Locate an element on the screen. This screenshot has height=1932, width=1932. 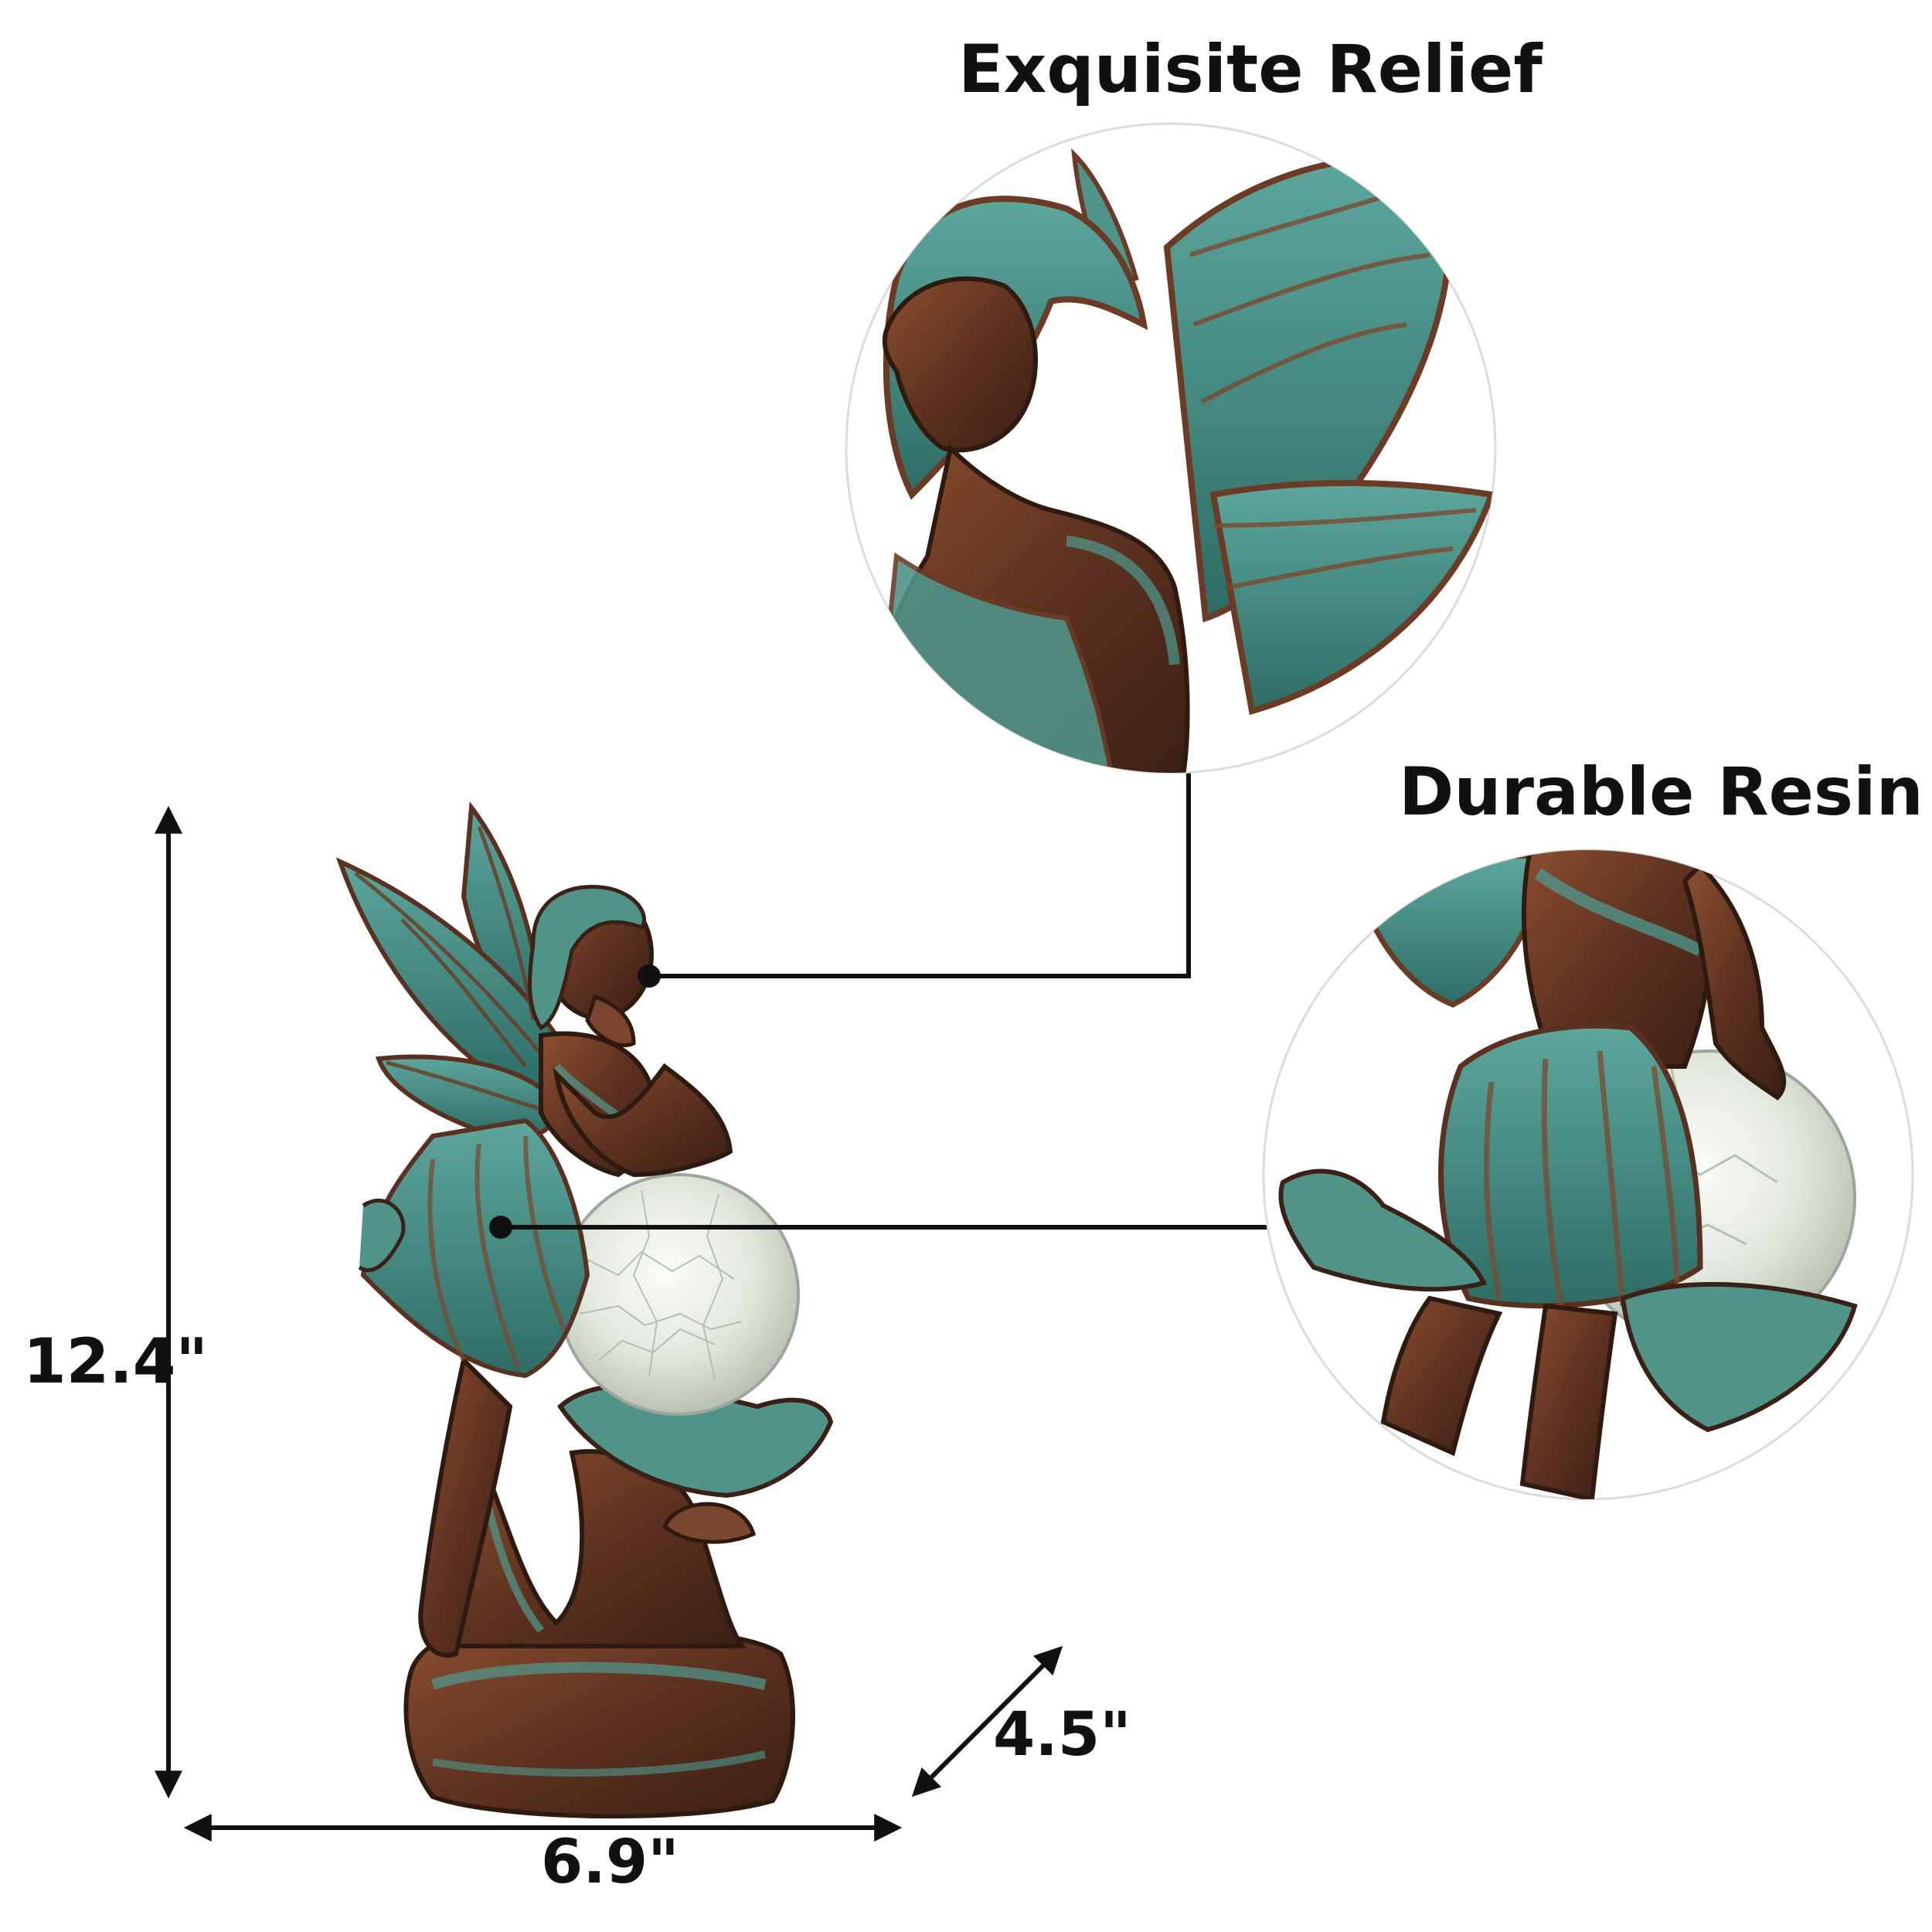
statue-glass-globe is located at coordinates (678, 1295).